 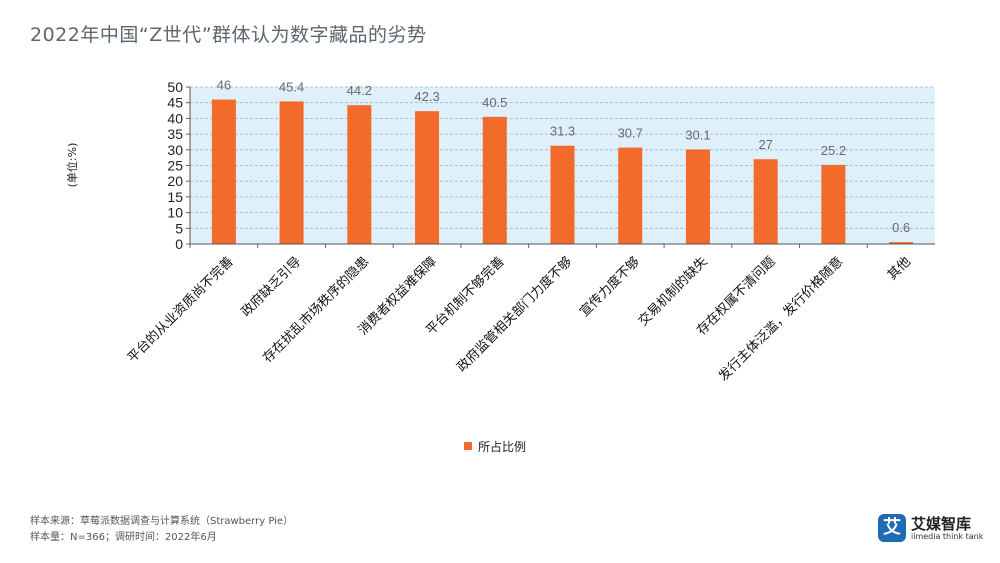 I want to click on legend: 所占比例, so click(x=495, y=446).